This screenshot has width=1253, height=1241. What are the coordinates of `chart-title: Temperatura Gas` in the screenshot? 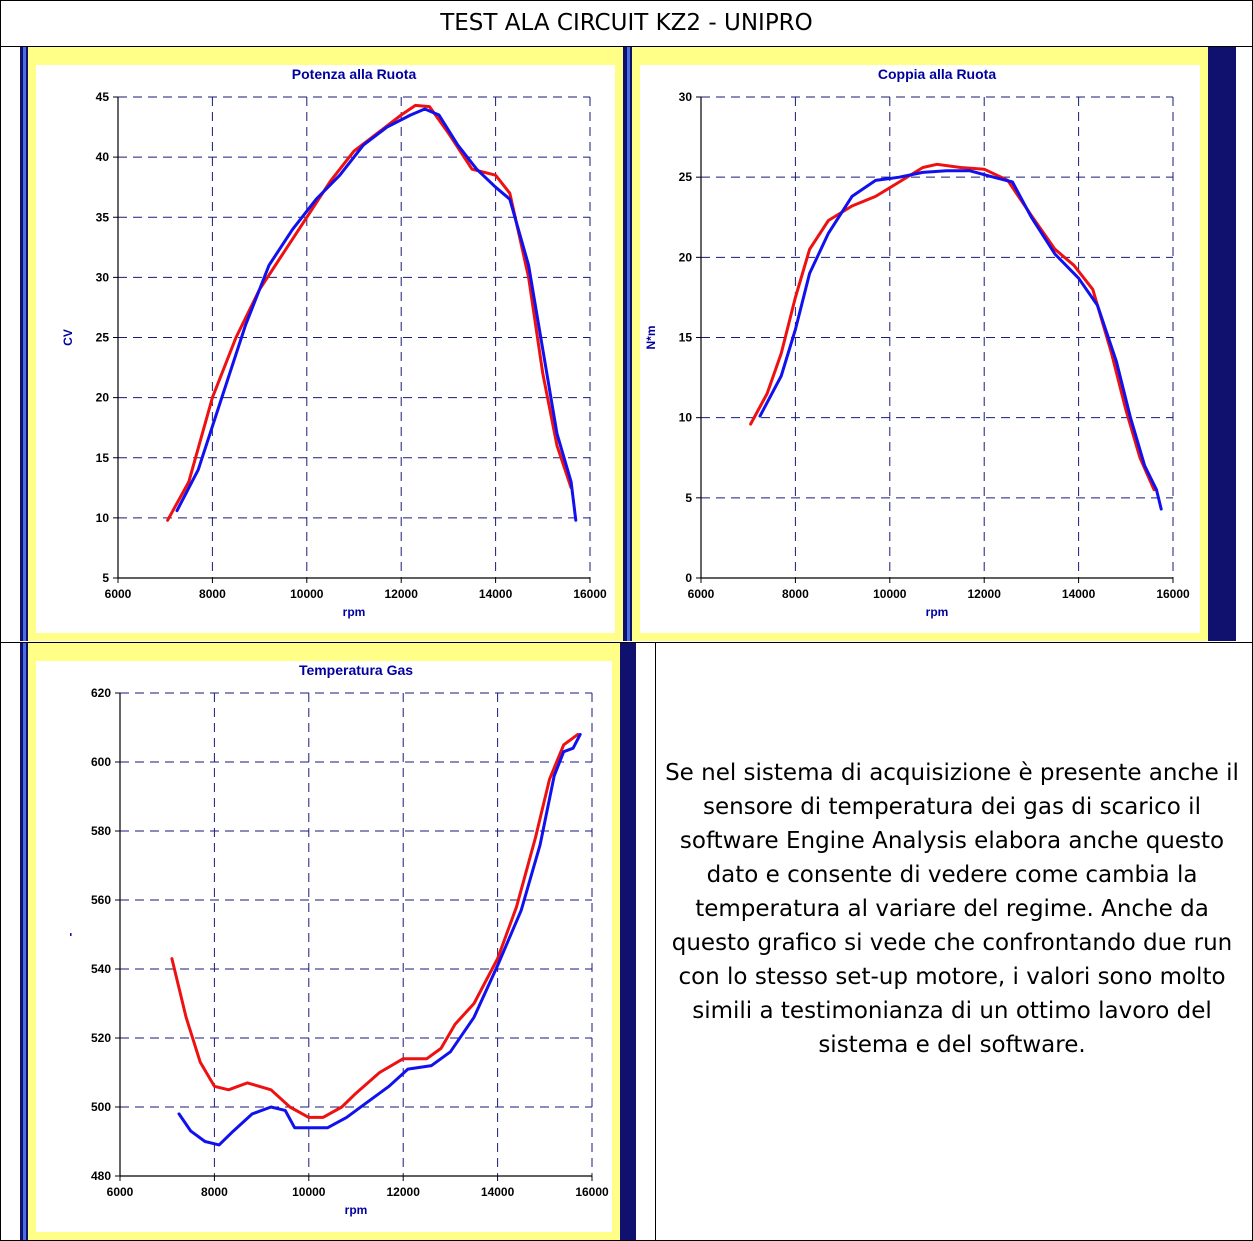 It's located at (356, 670).